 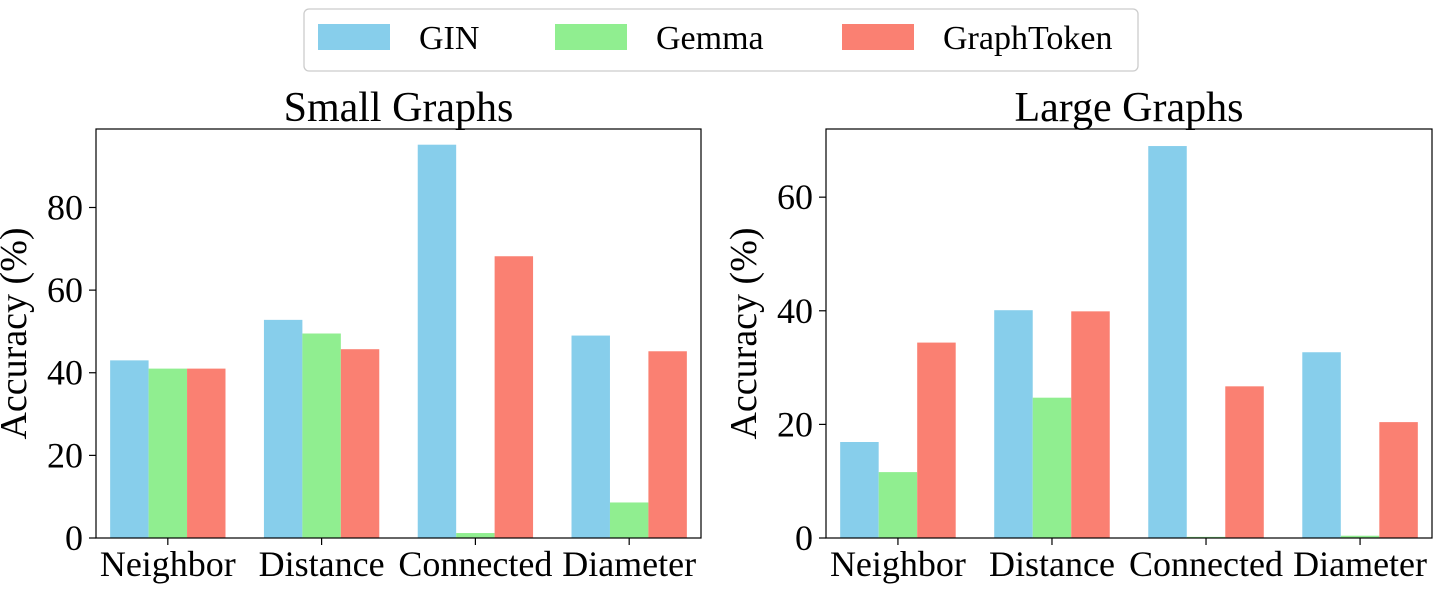 What do you see at coordinates (591, 37) in the screenshot?
I see `legend-swatch-gemma` at bounding box center [591, 37].